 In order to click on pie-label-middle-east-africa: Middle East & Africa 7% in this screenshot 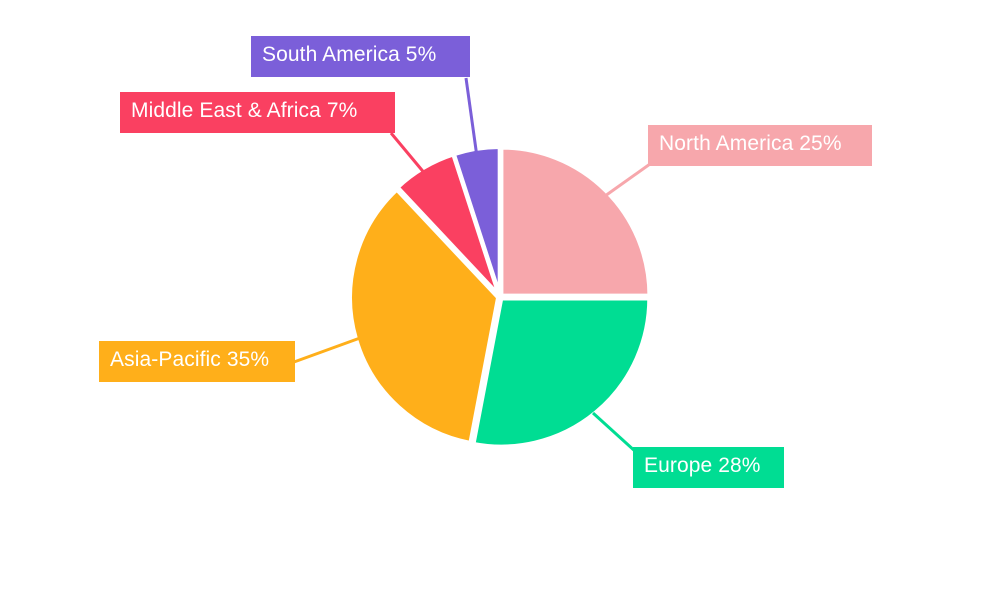, I will do `click(257, 112)`.